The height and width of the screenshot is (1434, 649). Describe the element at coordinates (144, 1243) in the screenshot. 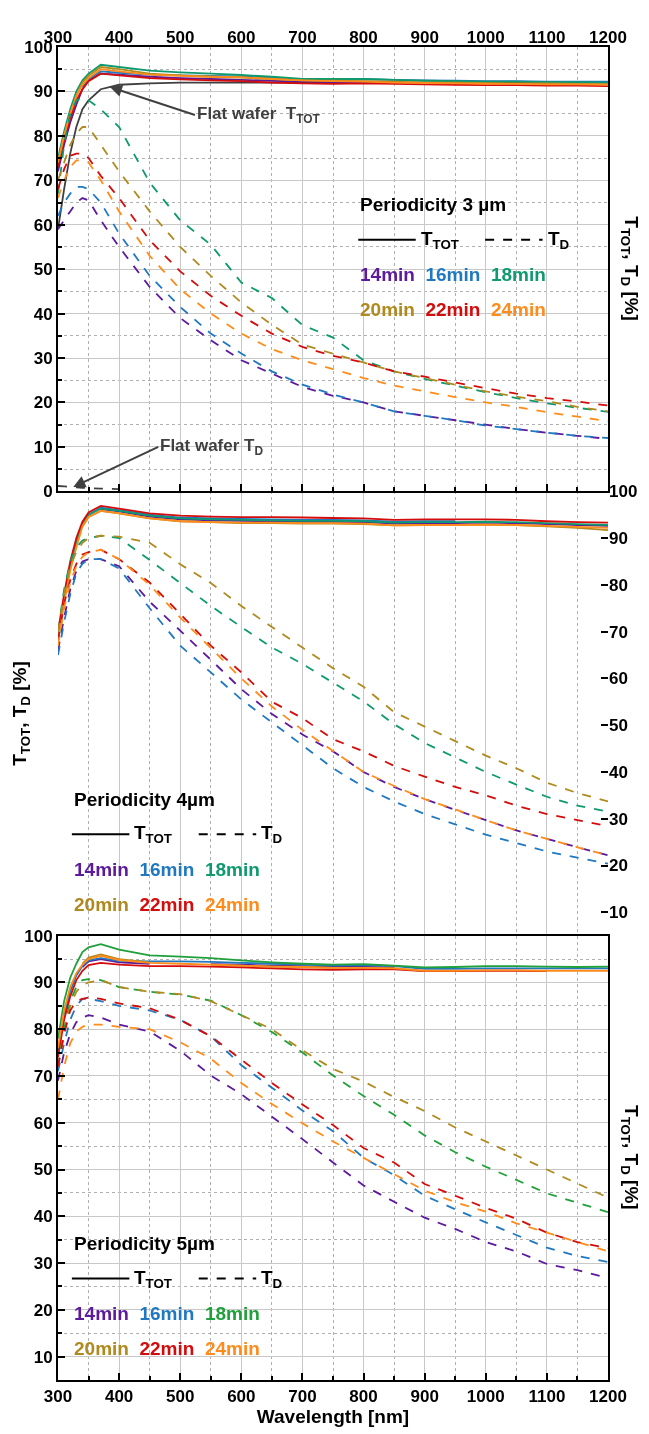

I see `legend-title: Periodicity 5µm` at that location.